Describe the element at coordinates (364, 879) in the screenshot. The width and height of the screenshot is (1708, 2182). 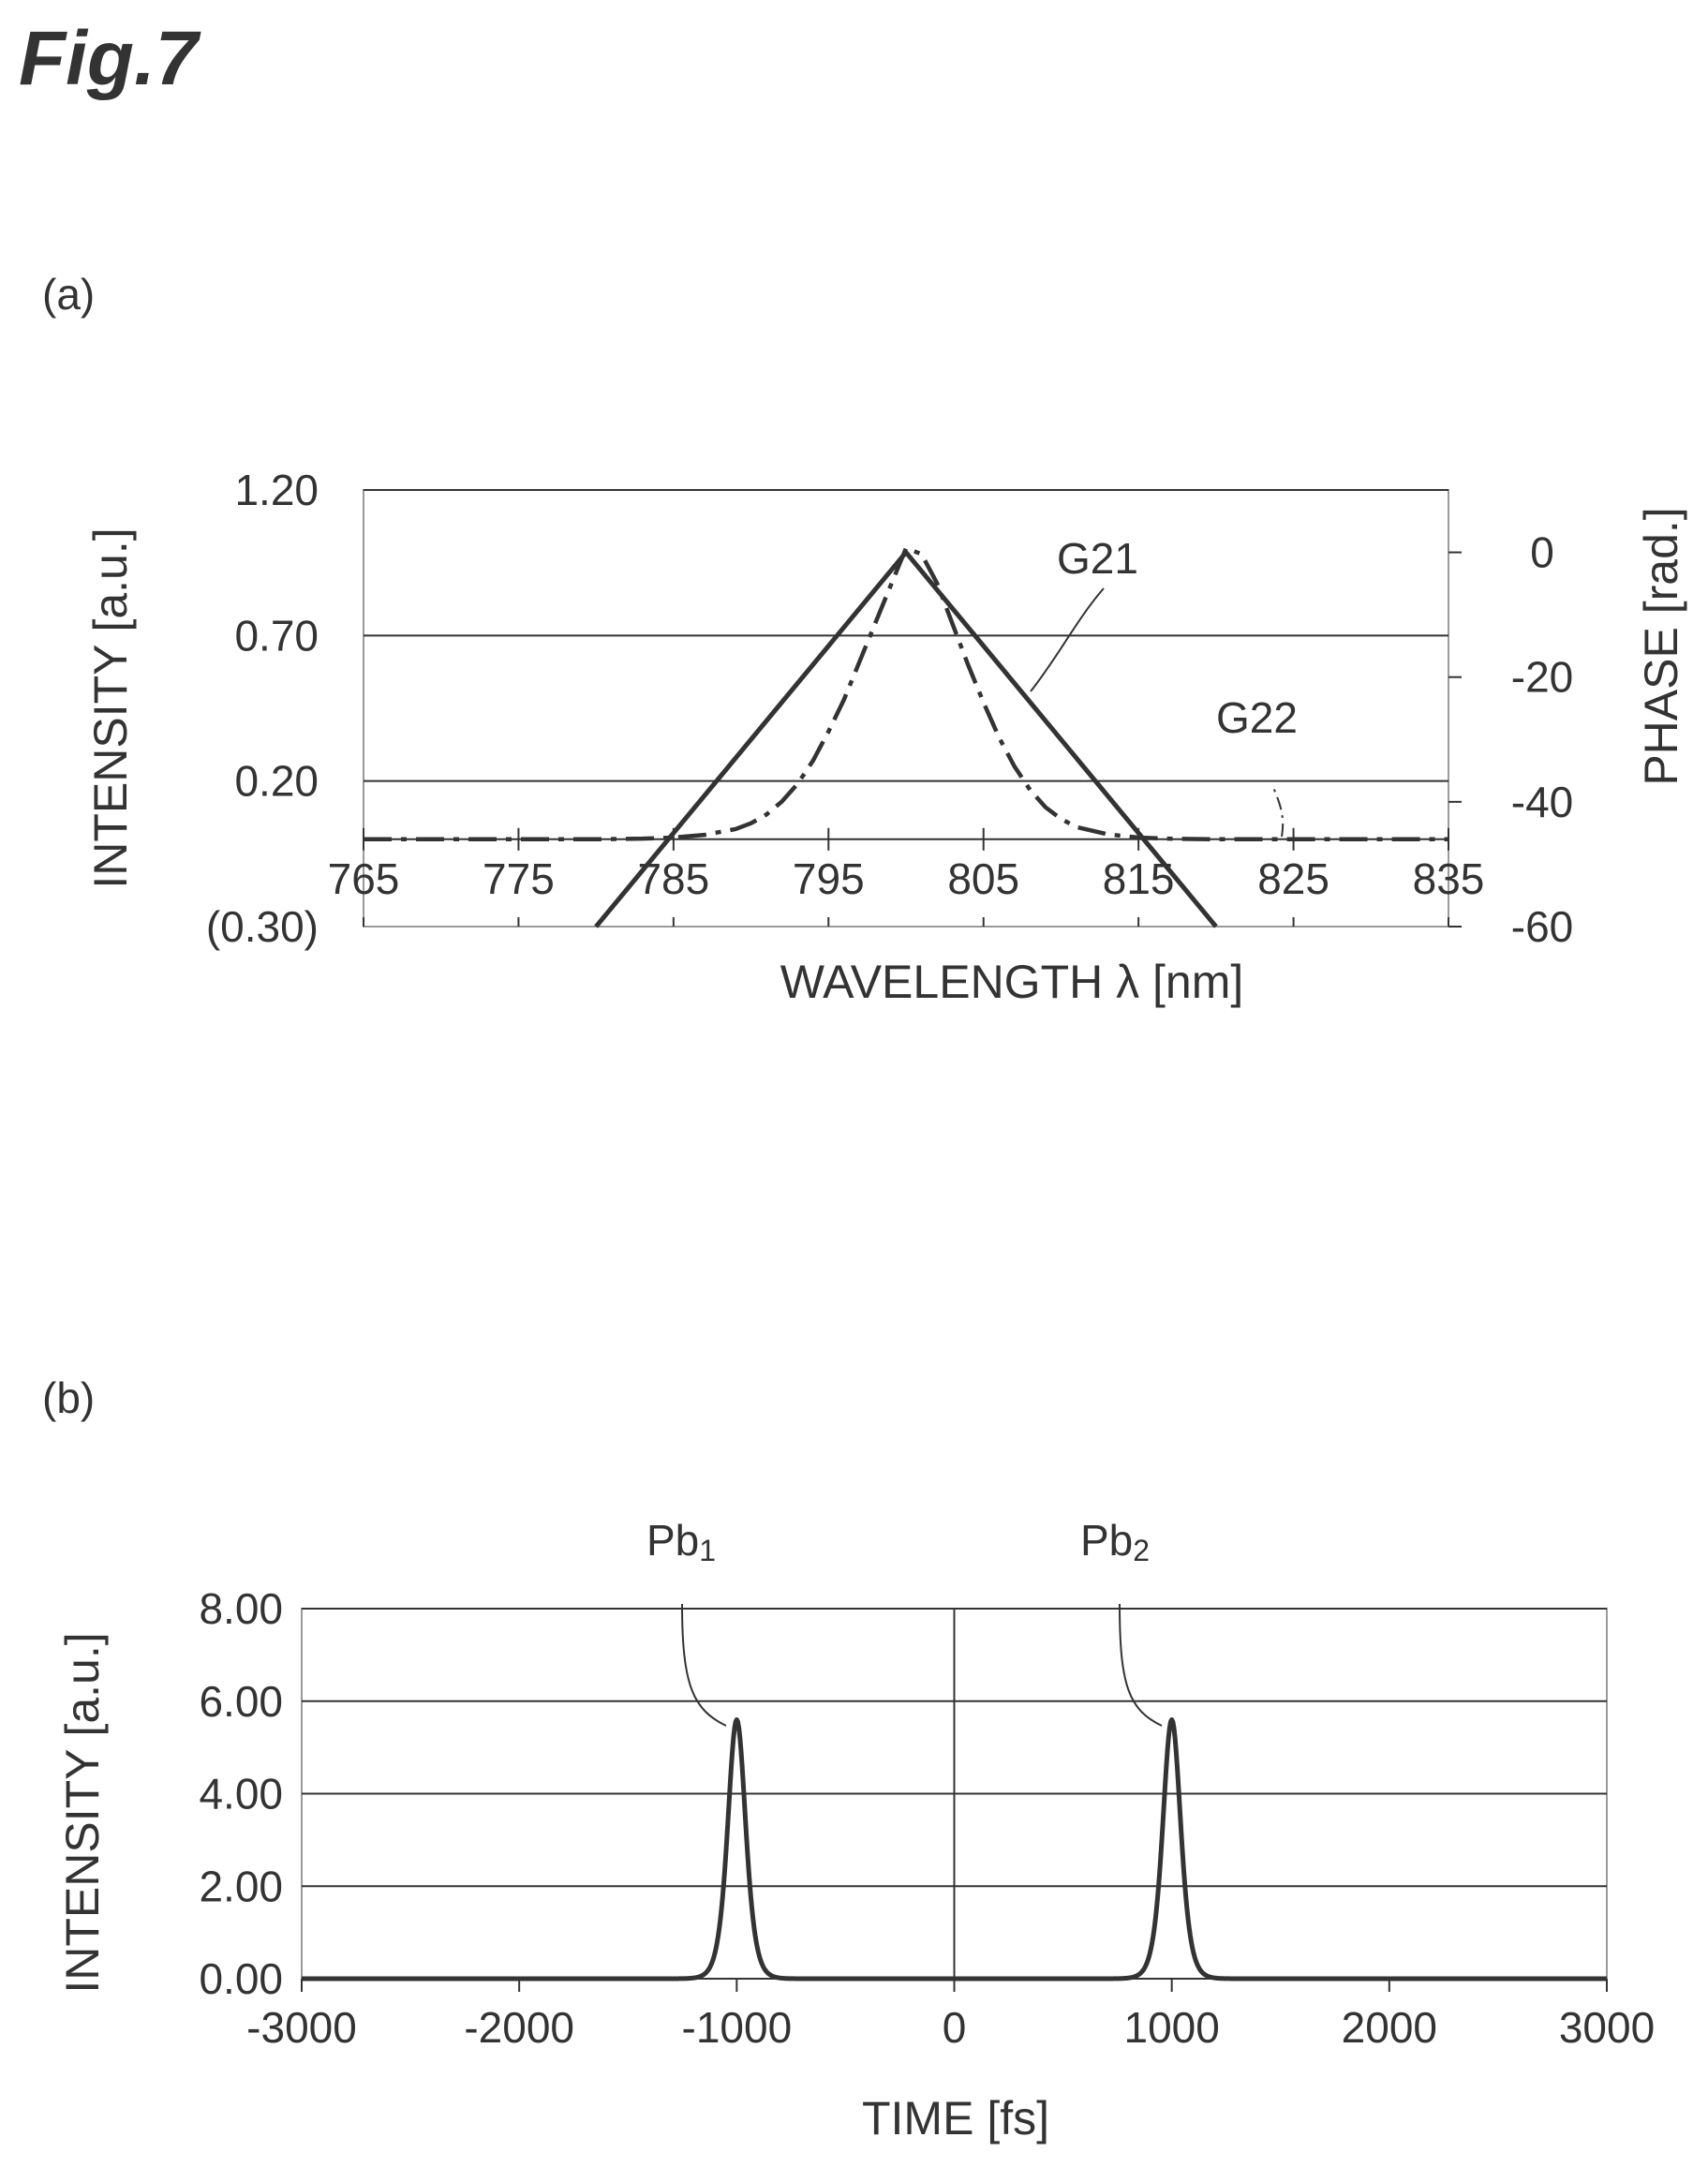
I see `a-x-tick-label: 765` at that location.